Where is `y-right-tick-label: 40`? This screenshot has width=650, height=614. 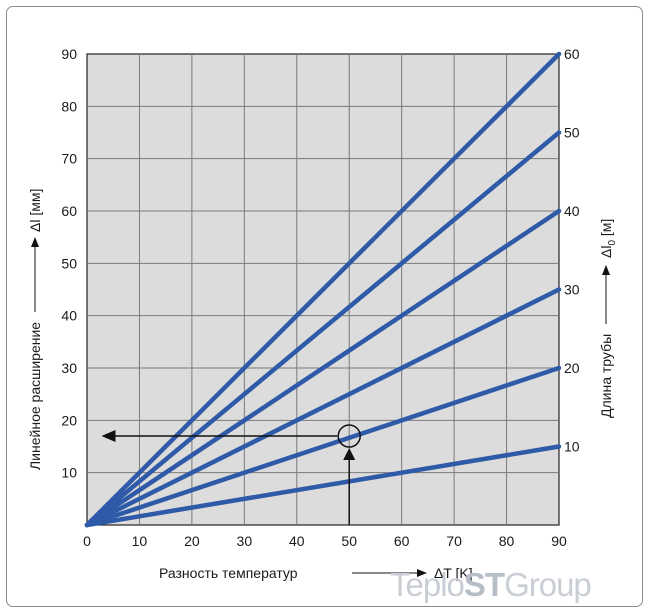
y-right-tick-label: 40 is located at coordinates (572, 211).